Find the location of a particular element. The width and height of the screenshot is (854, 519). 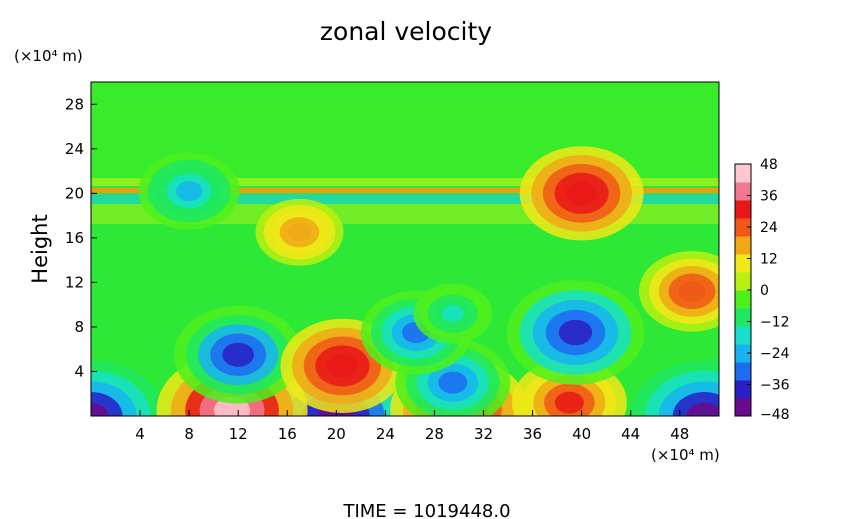

field-shear-band-light is located at coordinates (405, 182).